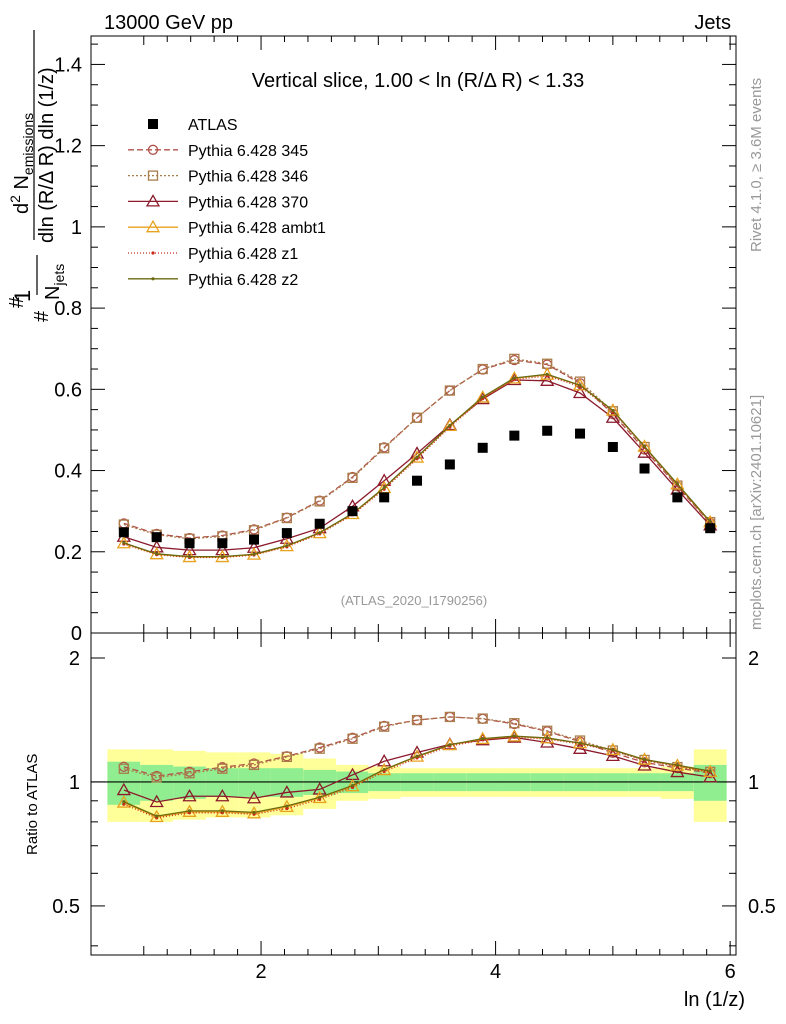 The width and height of the screenshot is (786, 1024). I want to click on ratio-y-tick-label-left: 1, so click(74, 783).